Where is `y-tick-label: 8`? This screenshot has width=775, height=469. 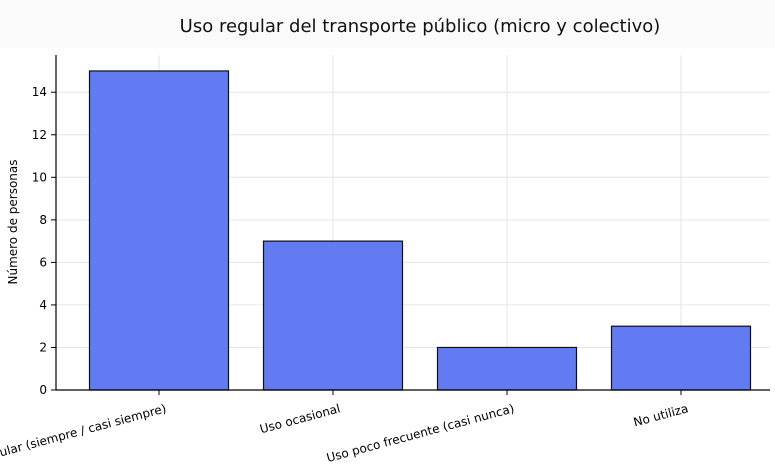 y-tick-label: 8 is located at coordinates (43, 220).